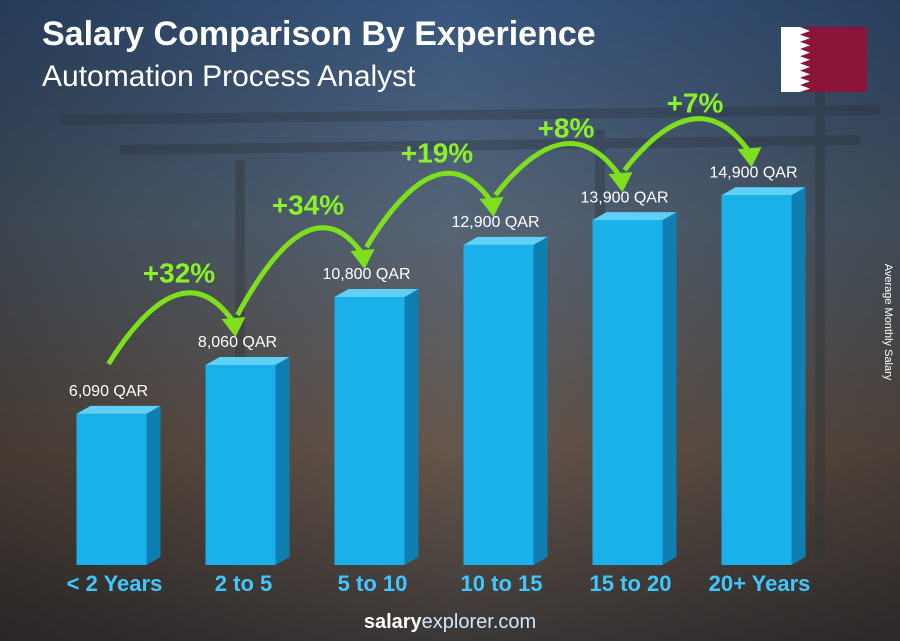  What do you see at coordinates (566, 127) in the screenshot?
I see `change-label: +8%` at bounding box center [566, 127].